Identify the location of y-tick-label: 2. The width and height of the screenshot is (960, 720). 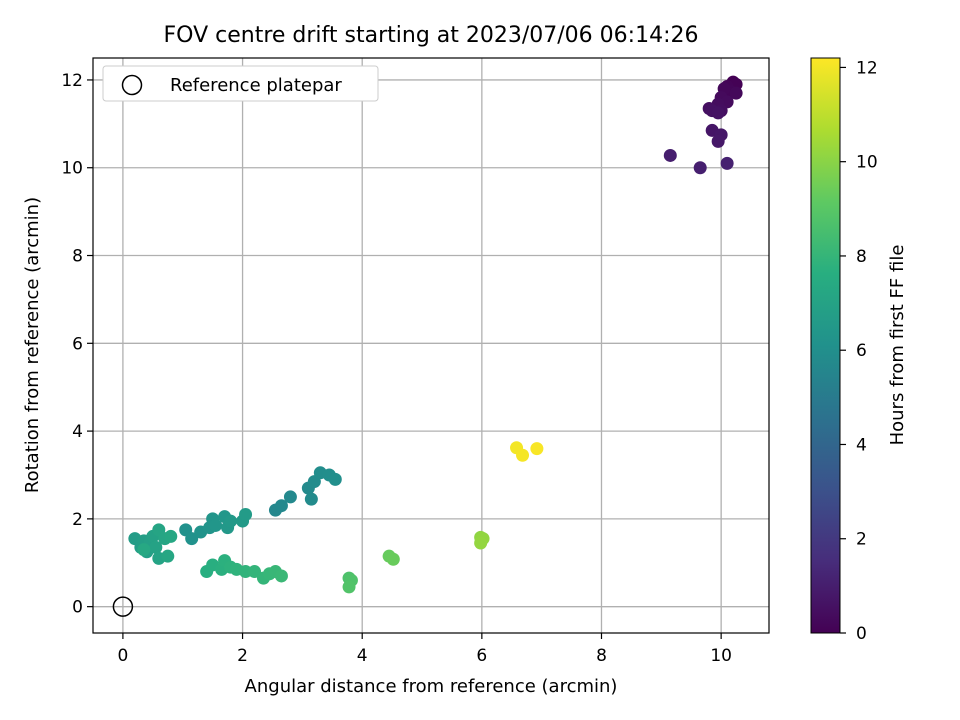
(77, 520).